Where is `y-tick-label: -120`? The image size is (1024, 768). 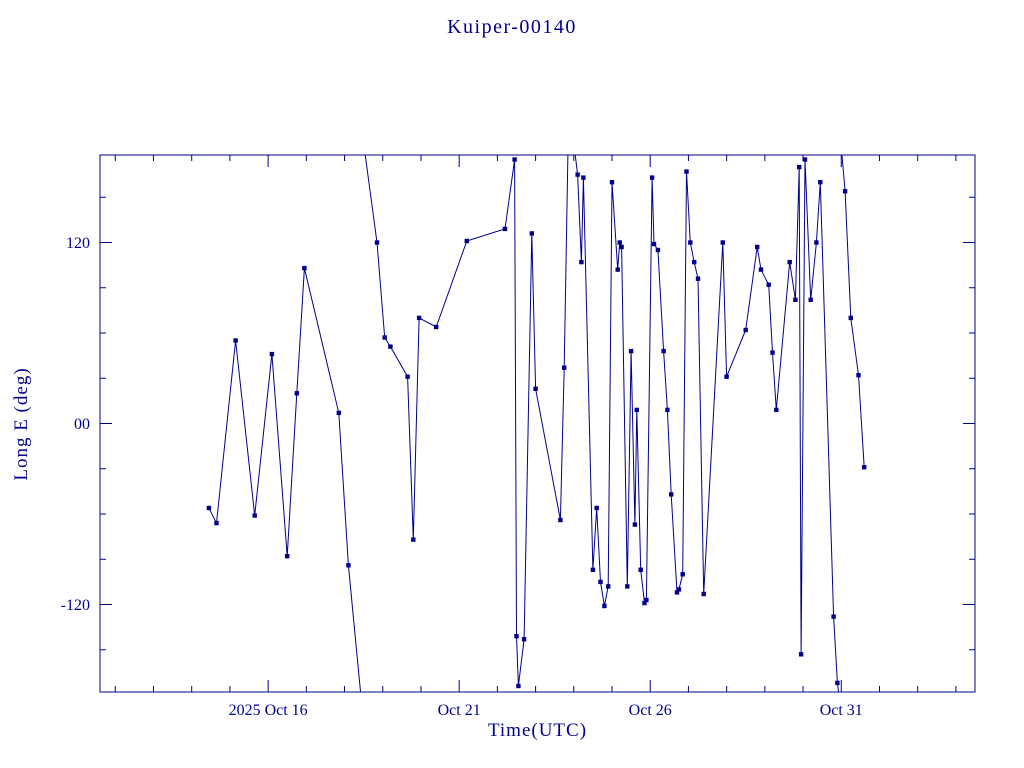 y-tick-label: -120 is located at coordinates (75, 605).